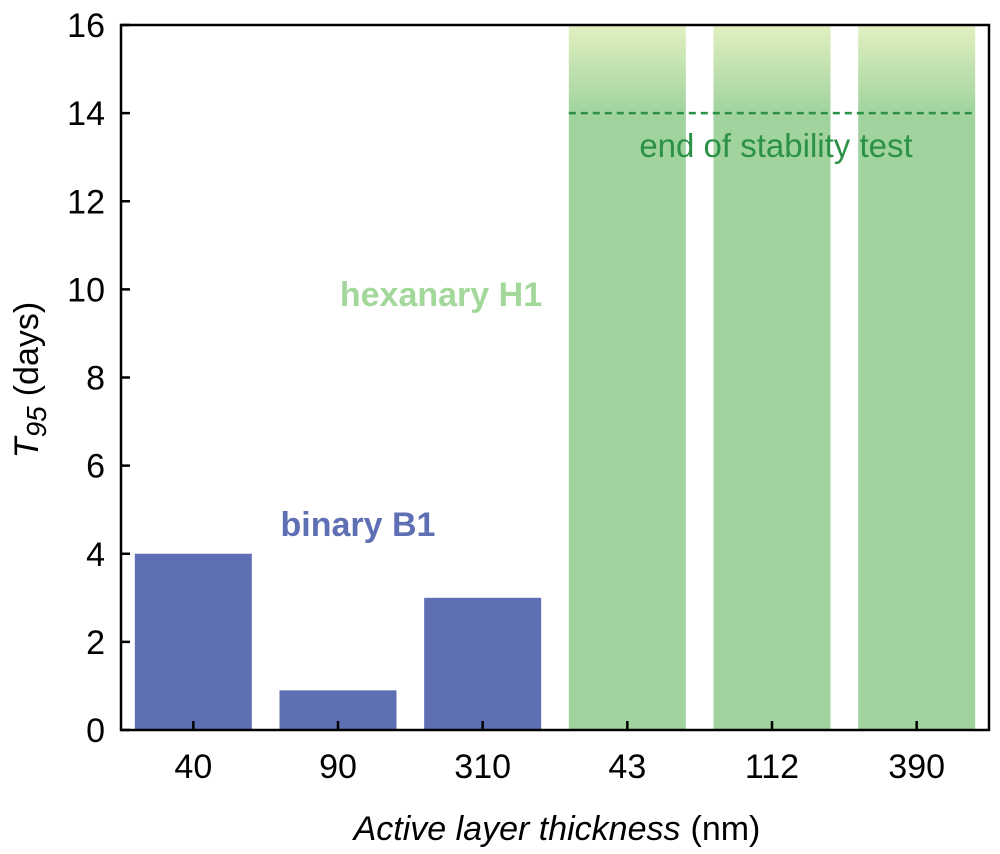  Describe the element at coordinates (627, 767) in the screenshot. I see `x-tick-label: 43` at that location.